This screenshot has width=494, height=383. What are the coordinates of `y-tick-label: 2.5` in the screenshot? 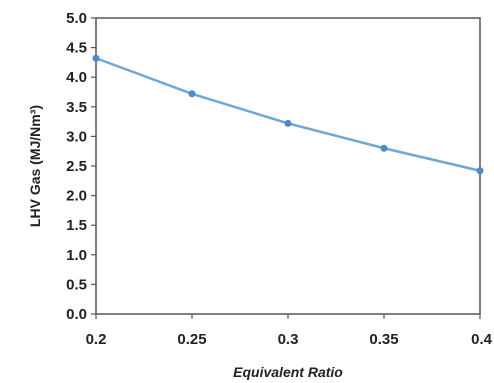 It's located at (76, 166).